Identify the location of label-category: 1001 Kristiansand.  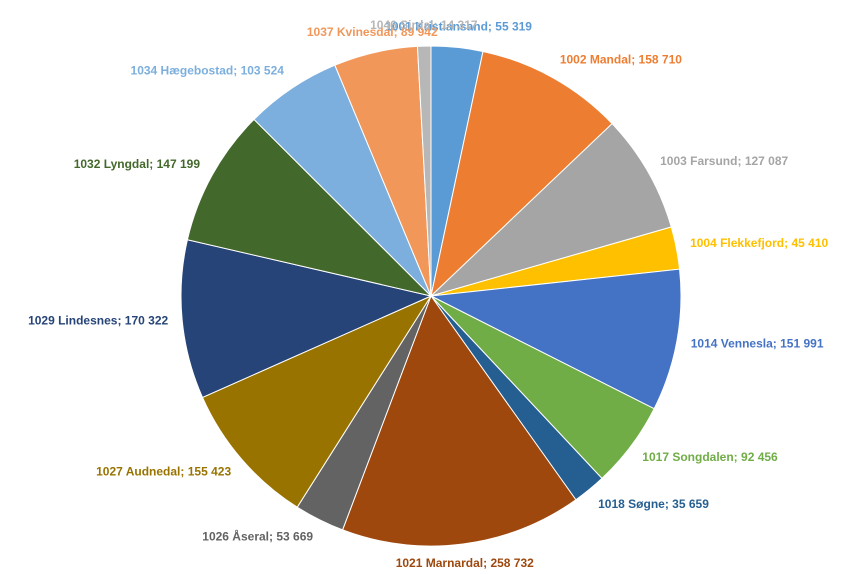
(436, 27).